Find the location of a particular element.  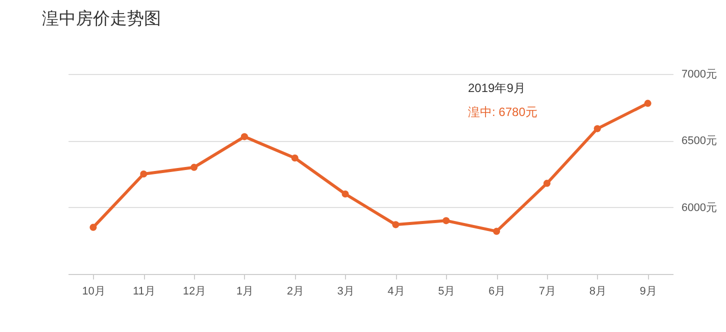

x-tick-label: 3月 is located at coordinates (345, 292).